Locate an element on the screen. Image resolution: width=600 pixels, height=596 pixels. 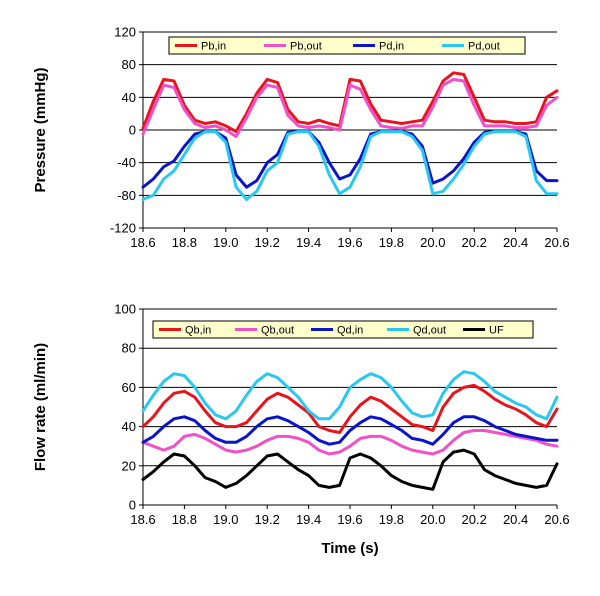
series-line-pd-out is located at coordinates (350, 165).